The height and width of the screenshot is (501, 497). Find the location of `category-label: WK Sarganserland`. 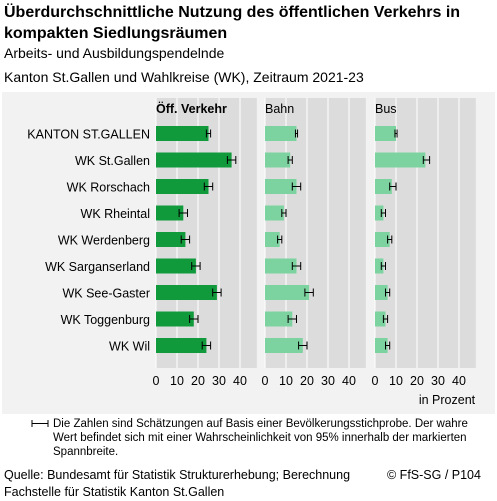

category-label: WK Sarganserland is located at coordinates (97, 267).